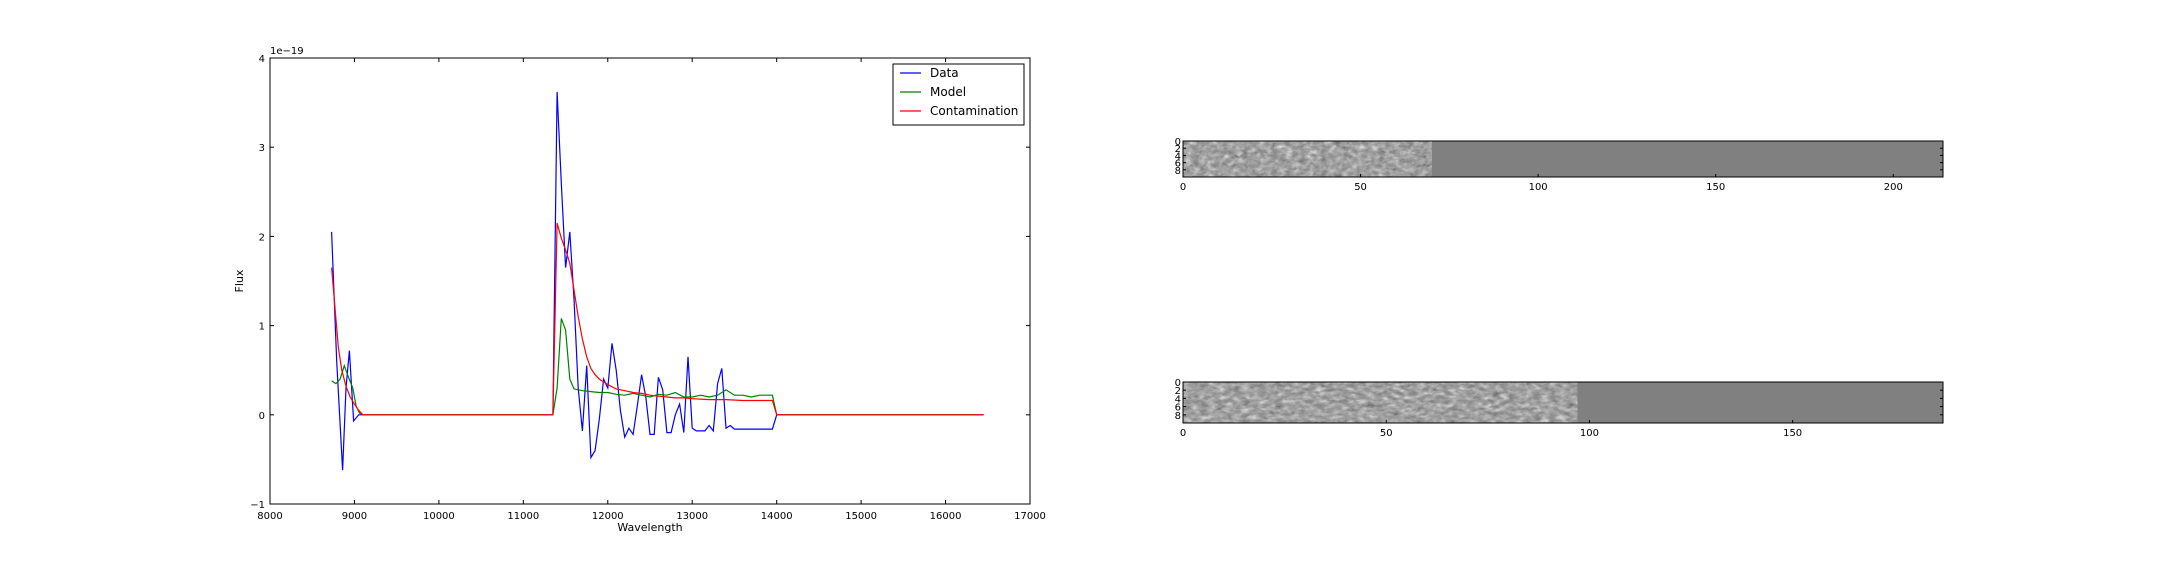 The height and width of the screenshot is (576, 2160). Describe the element at coordinates (861, 516) in the screenshot. I see `x-tick-label: 15000` at that location.